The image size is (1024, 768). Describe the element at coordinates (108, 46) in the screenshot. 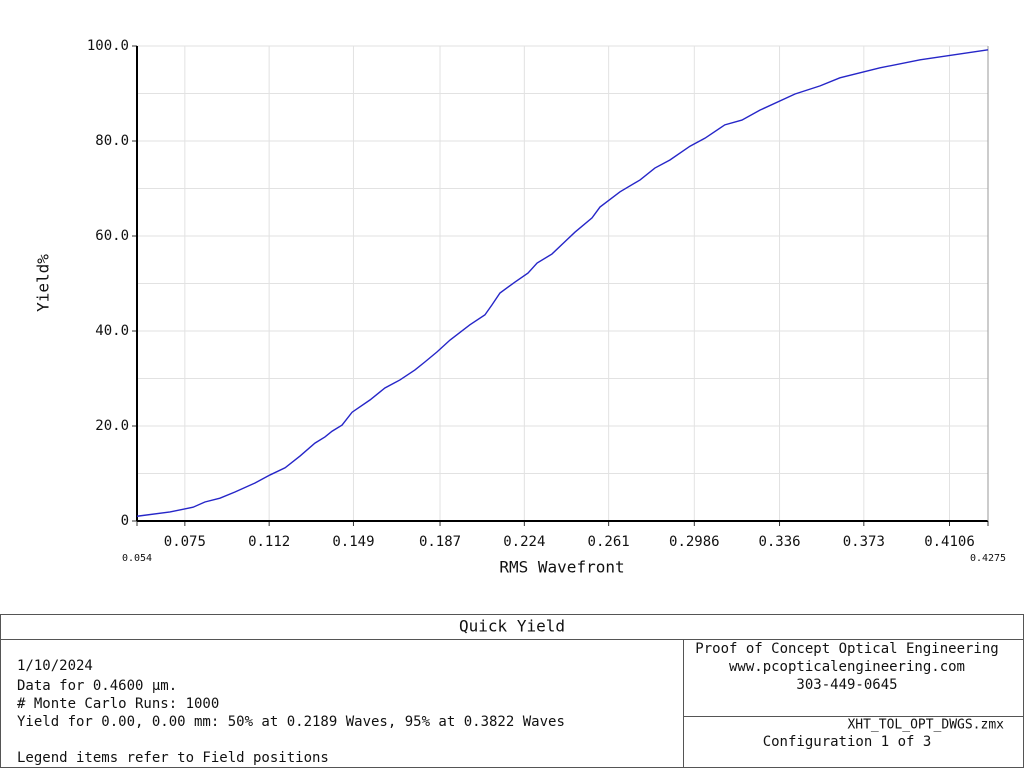

I see `y-tick-label: 100.0` at that location.